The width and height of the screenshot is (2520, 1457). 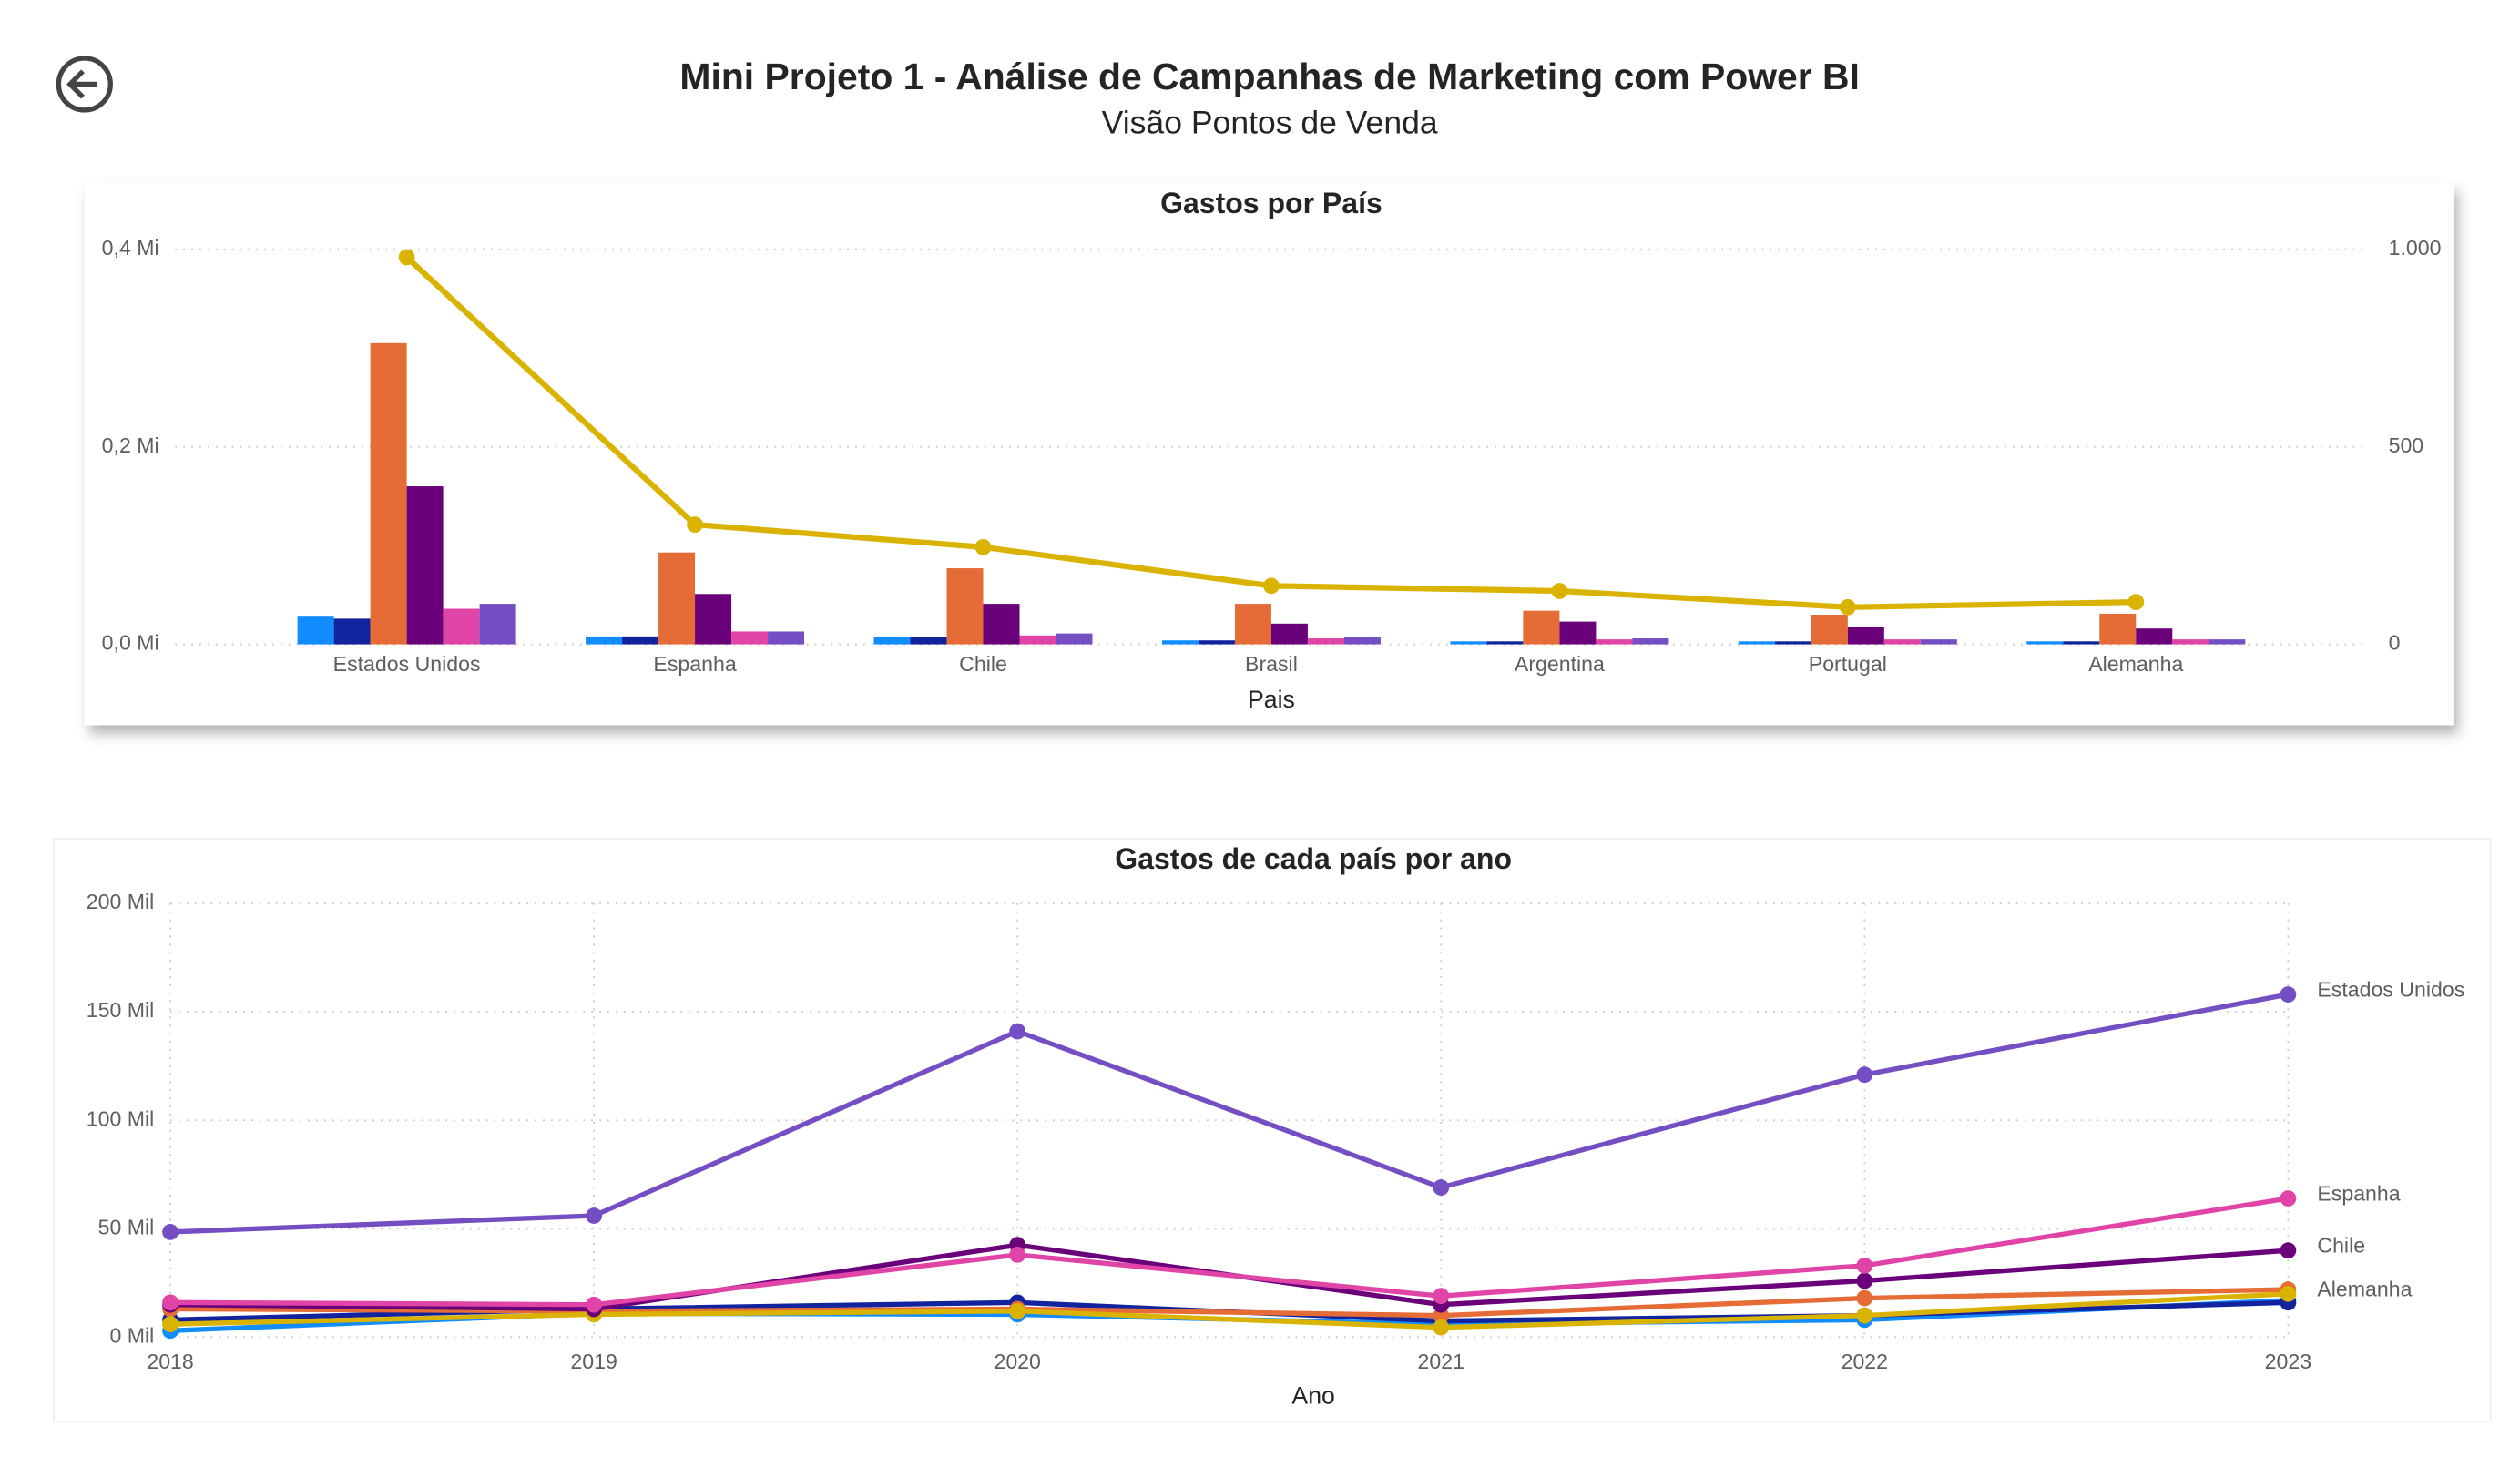 What do you see at coordinates (1272, 664) in the screenshot?
I see `x-tick-label: Brasil` at bounding box center [1272, 664].